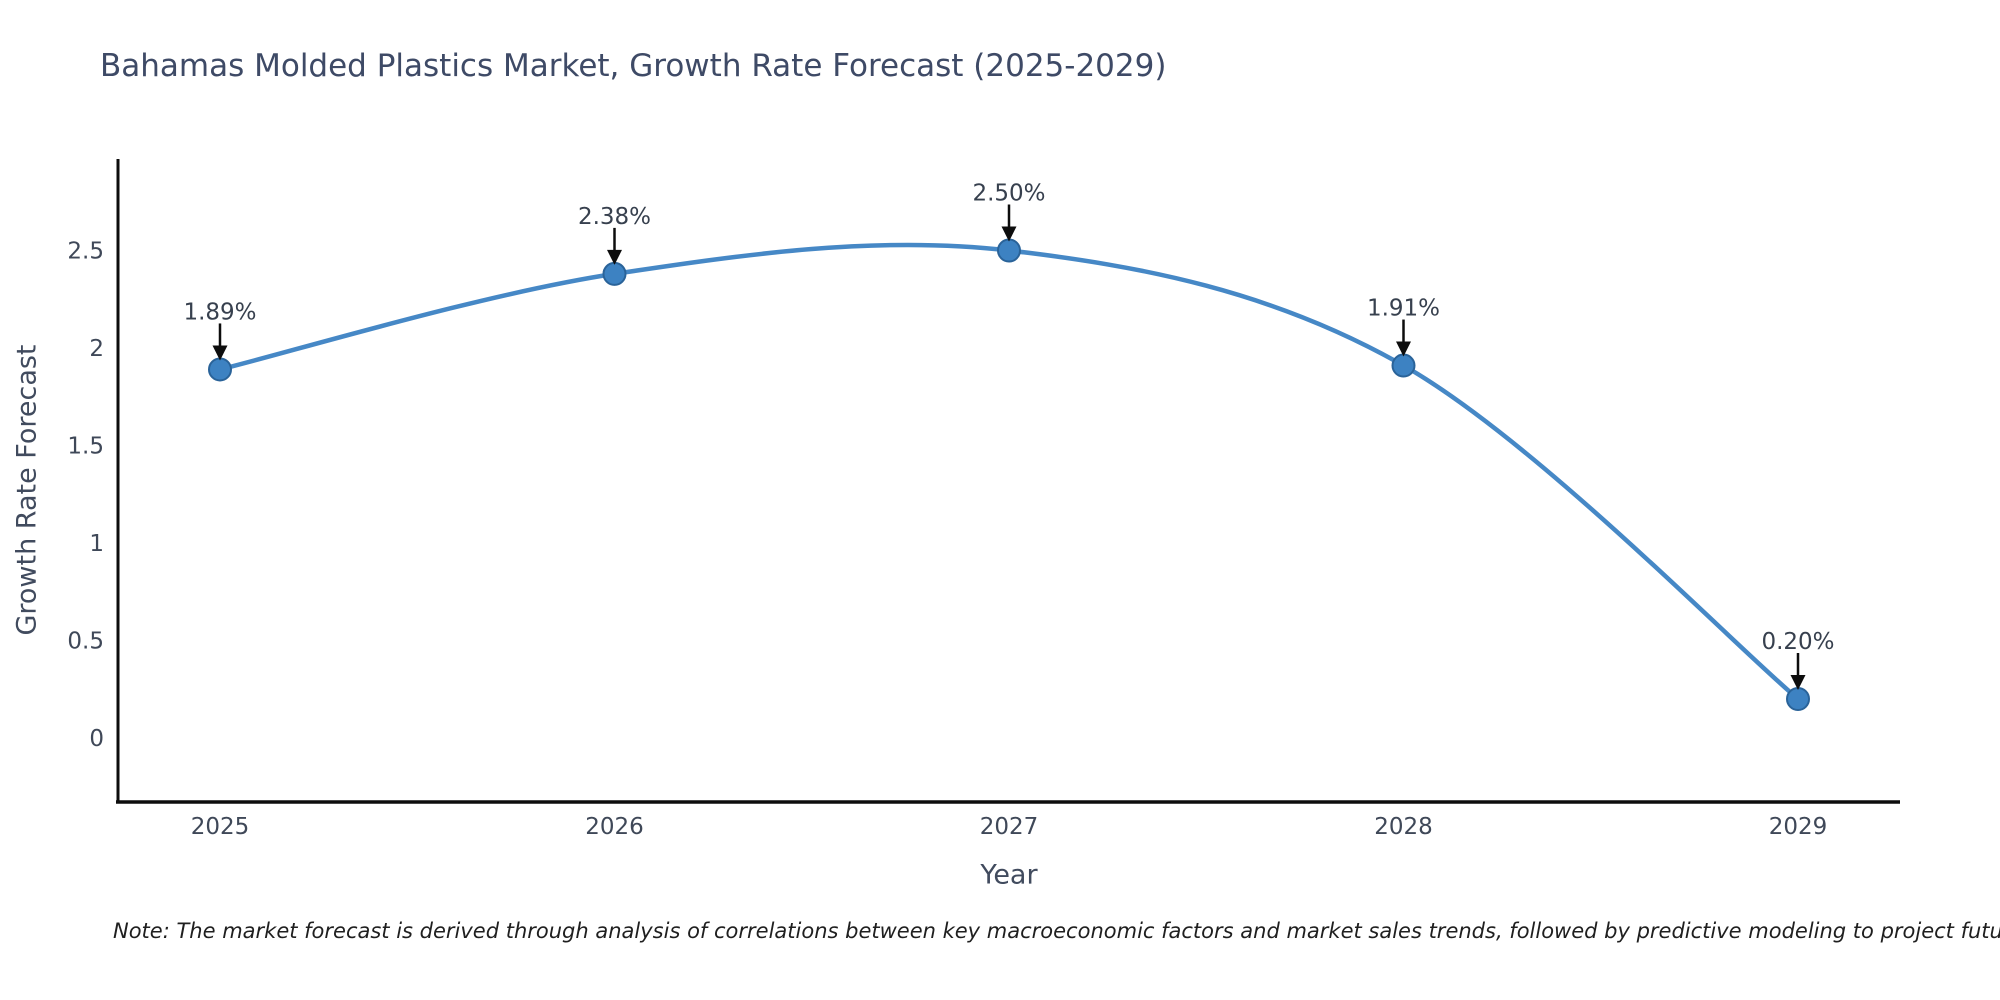 The image size is (2000, 1000). I want to click on y-tick-label: 2, so click(96, 349).